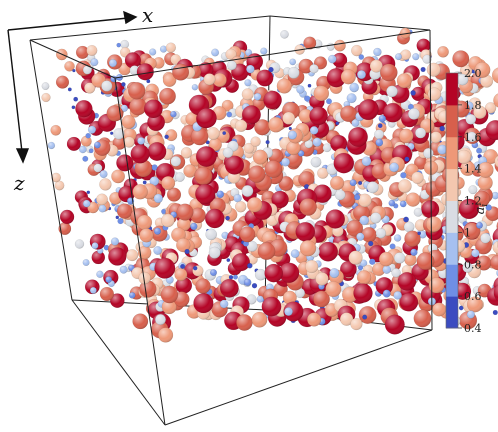 The width and height of the screenshot is (498, 432). I want to click on z-axis-label: z, so click(19, 183).